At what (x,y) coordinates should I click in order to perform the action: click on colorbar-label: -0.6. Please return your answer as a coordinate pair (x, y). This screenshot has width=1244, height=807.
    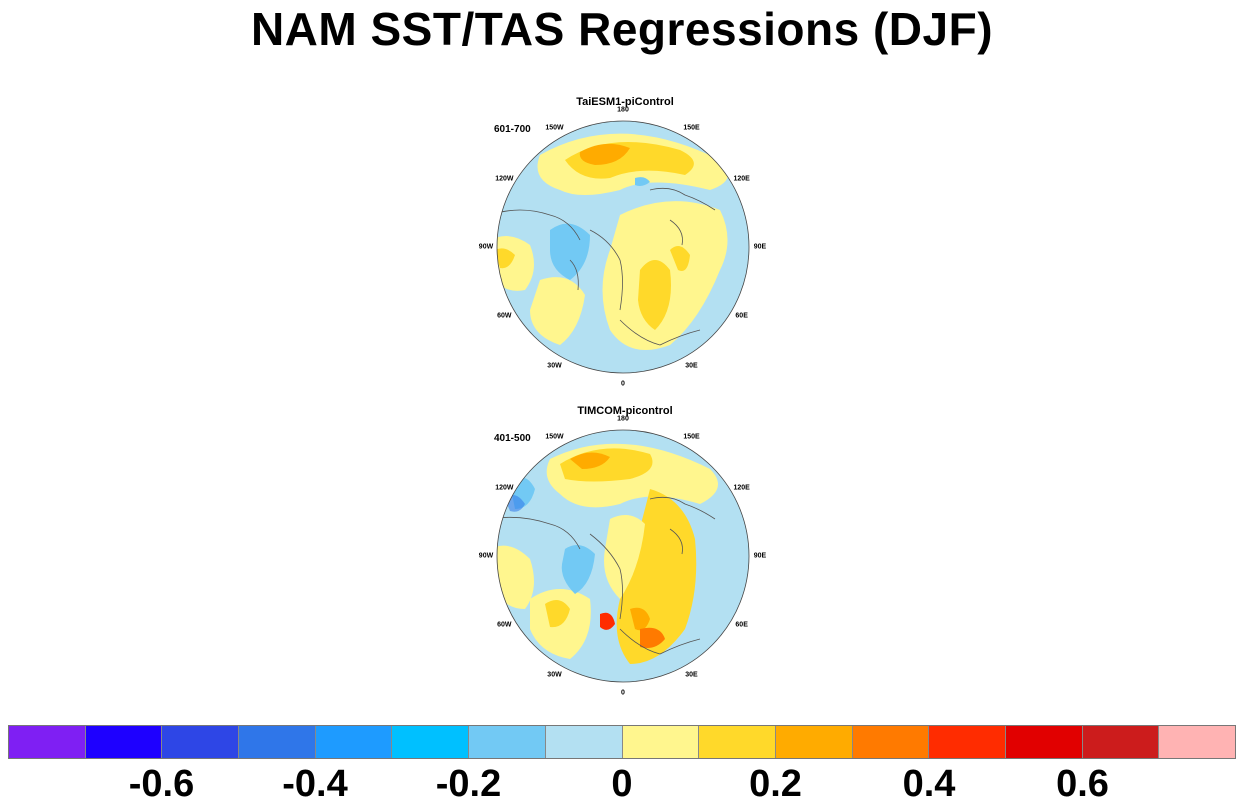
    Looking at the image, I should click on (161, 784).